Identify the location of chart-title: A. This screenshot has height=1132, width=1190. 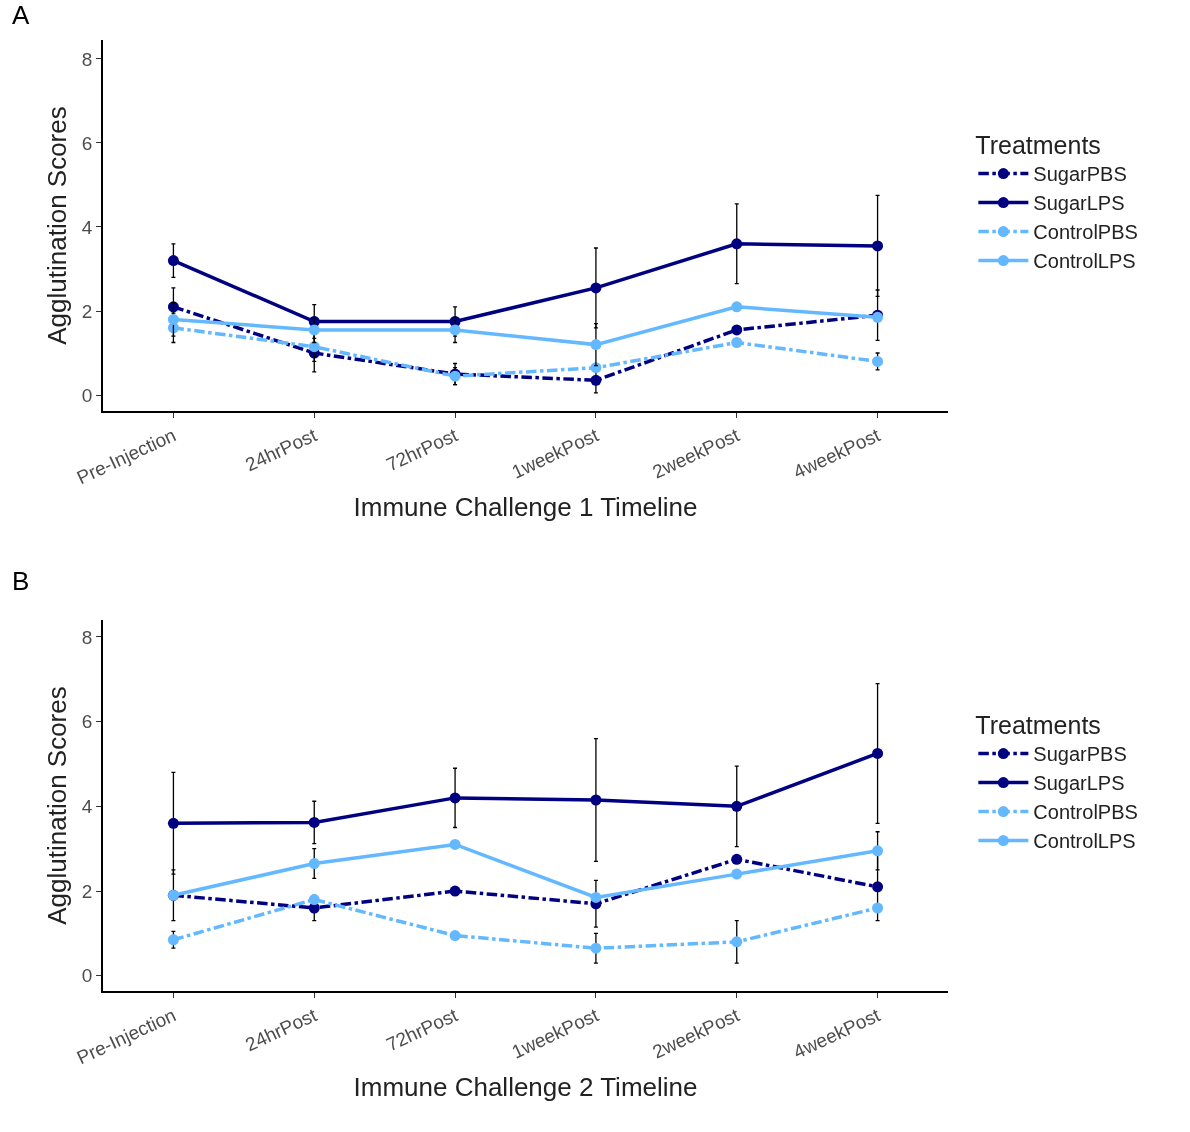
(20, 15).